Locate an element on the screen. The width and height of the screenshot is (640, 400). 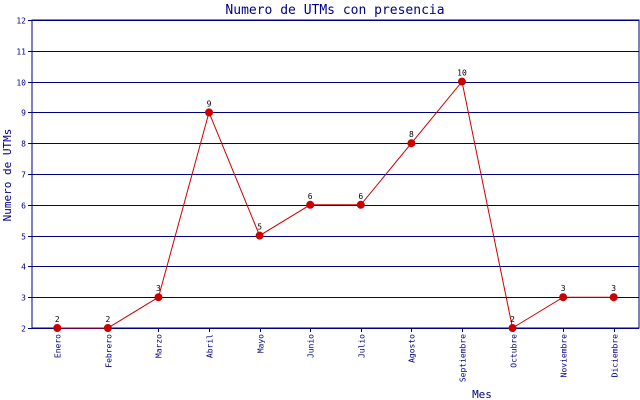
y-tick-label: 5 is located at coordinates (23, 237).